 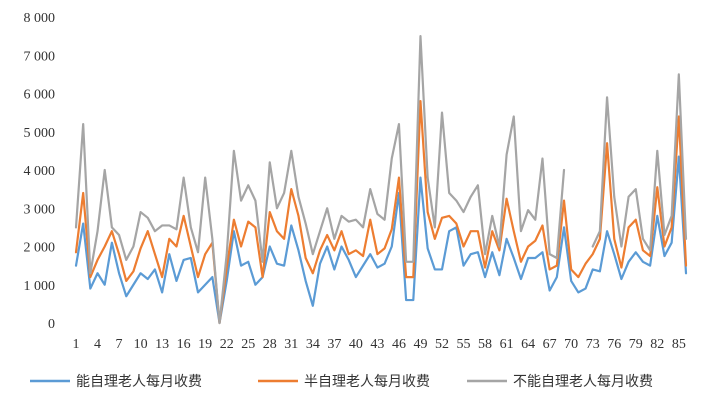 I want to click on y-tick-label: 4 000, so click(x=40, y=171).